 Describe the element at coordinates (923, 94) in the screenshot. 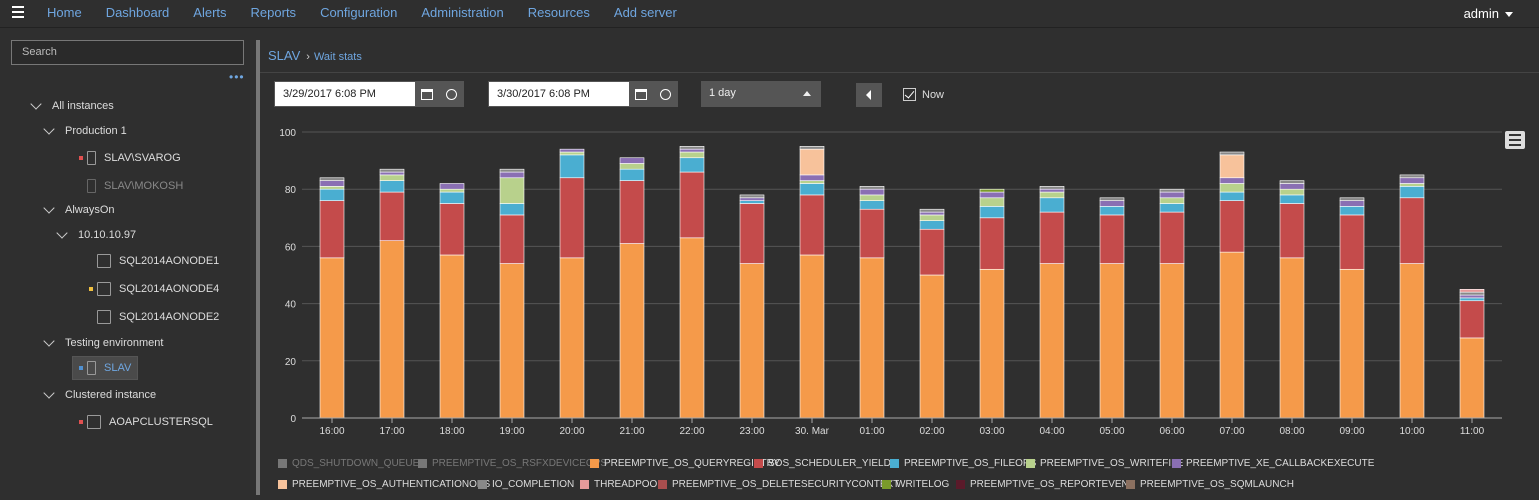

I see `now-toggle: Now` at that location.